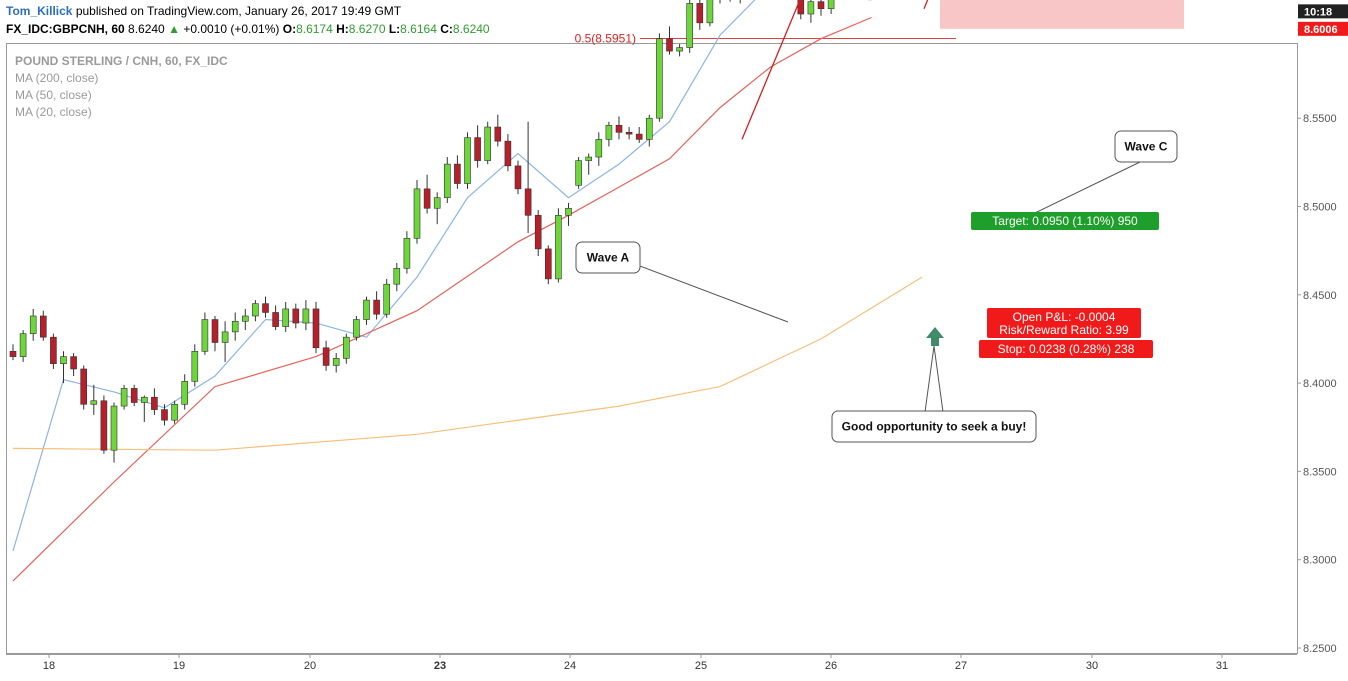  I want to click on target-label-bg, so click(1065, 221).